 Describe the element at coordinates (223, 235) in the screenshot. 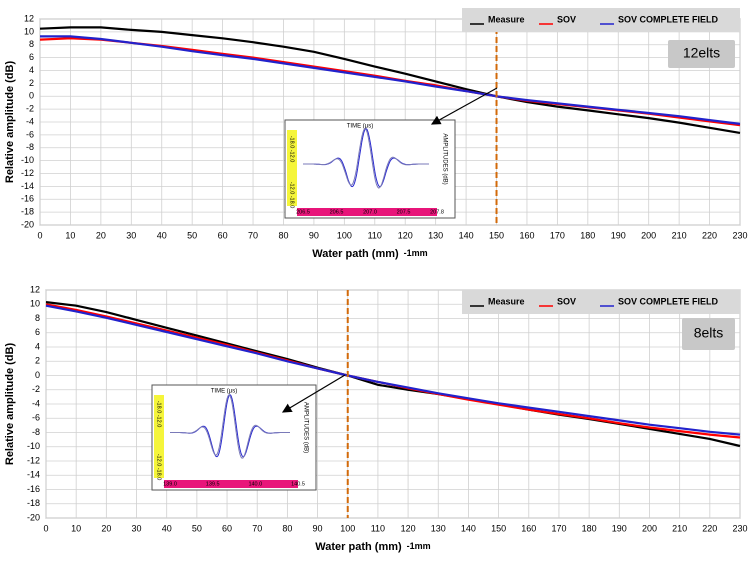

I see `x-tick-label: 60` at that location.